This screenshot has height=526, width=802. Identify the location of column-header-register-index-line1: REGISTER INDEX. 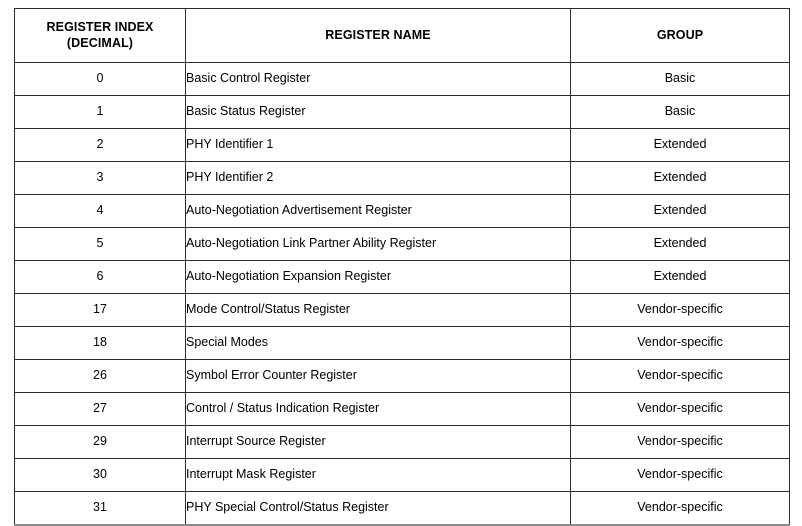
(100, 26).